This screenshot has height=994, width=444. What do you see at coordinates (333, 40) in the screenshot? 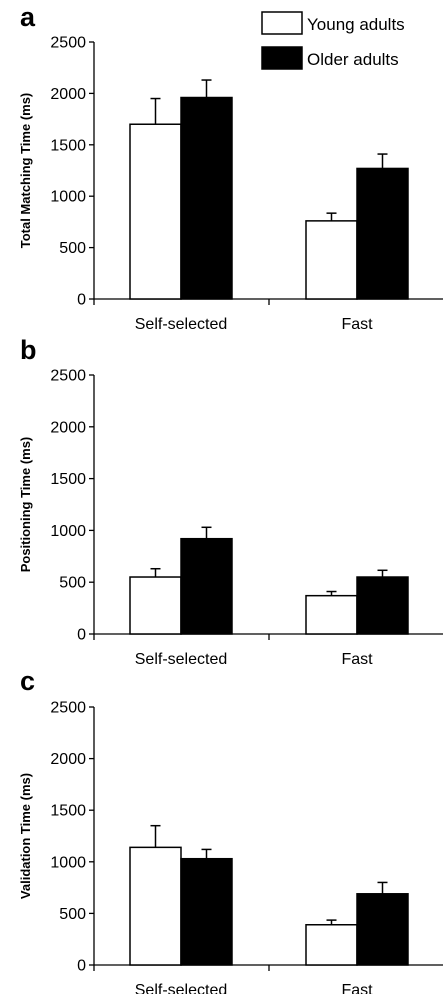
I see `legend: Young adults Older adults` at bounding box center [333, 40].